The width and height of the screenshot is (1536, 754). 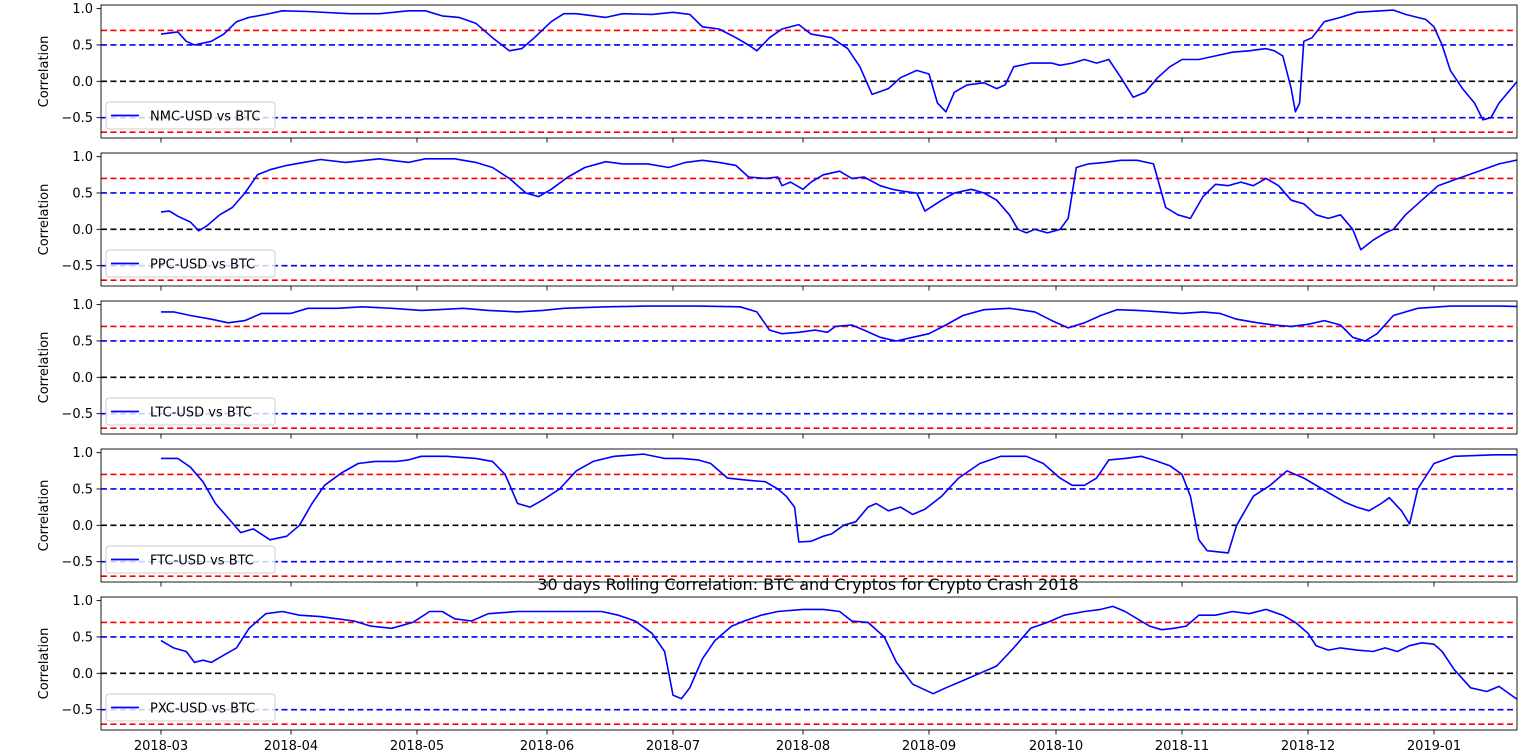 I want to click on legend-label: NMC-USD vs BTC, so click(x=205, y=117).